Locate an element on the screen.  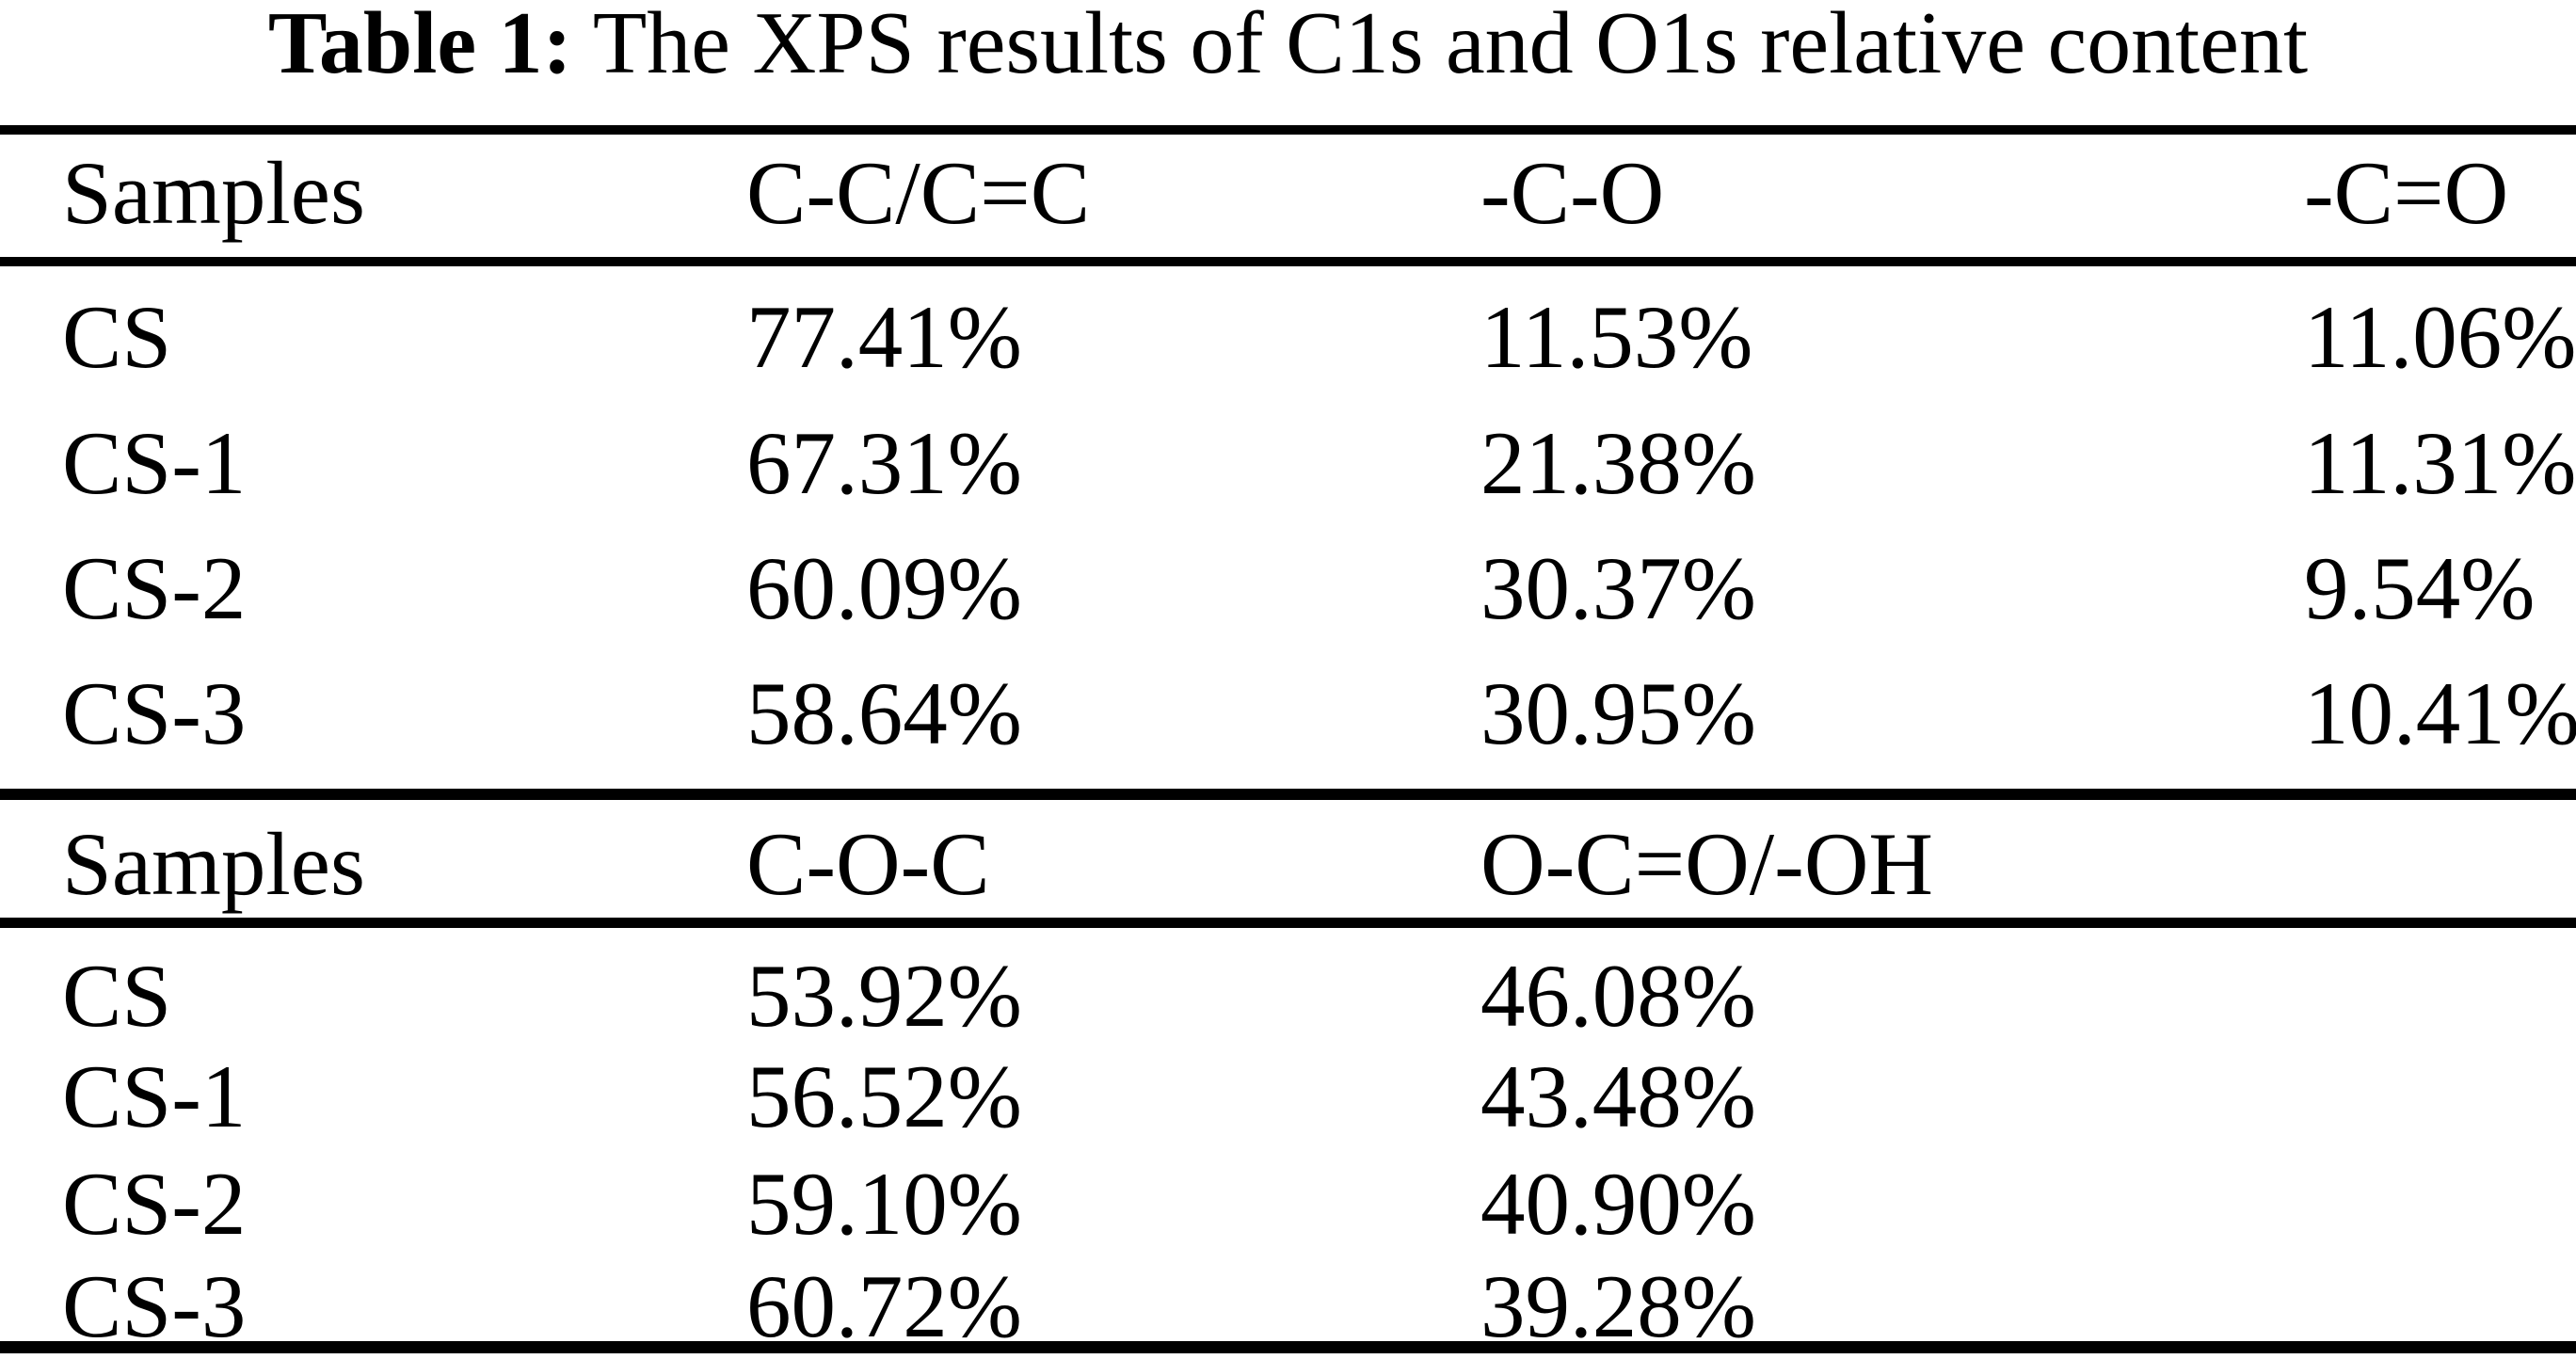
header-cell-c-o-c: C-O-C is located at coordinates (868, 864).